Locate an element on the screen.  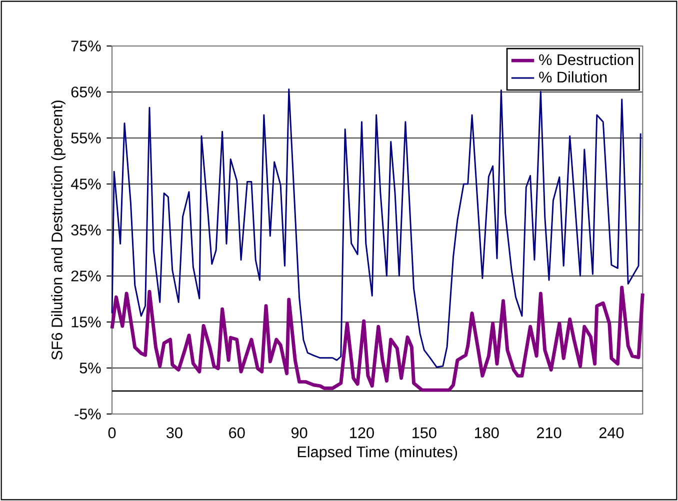
legend-label: % Dilution is located at coordinates (573, 77).